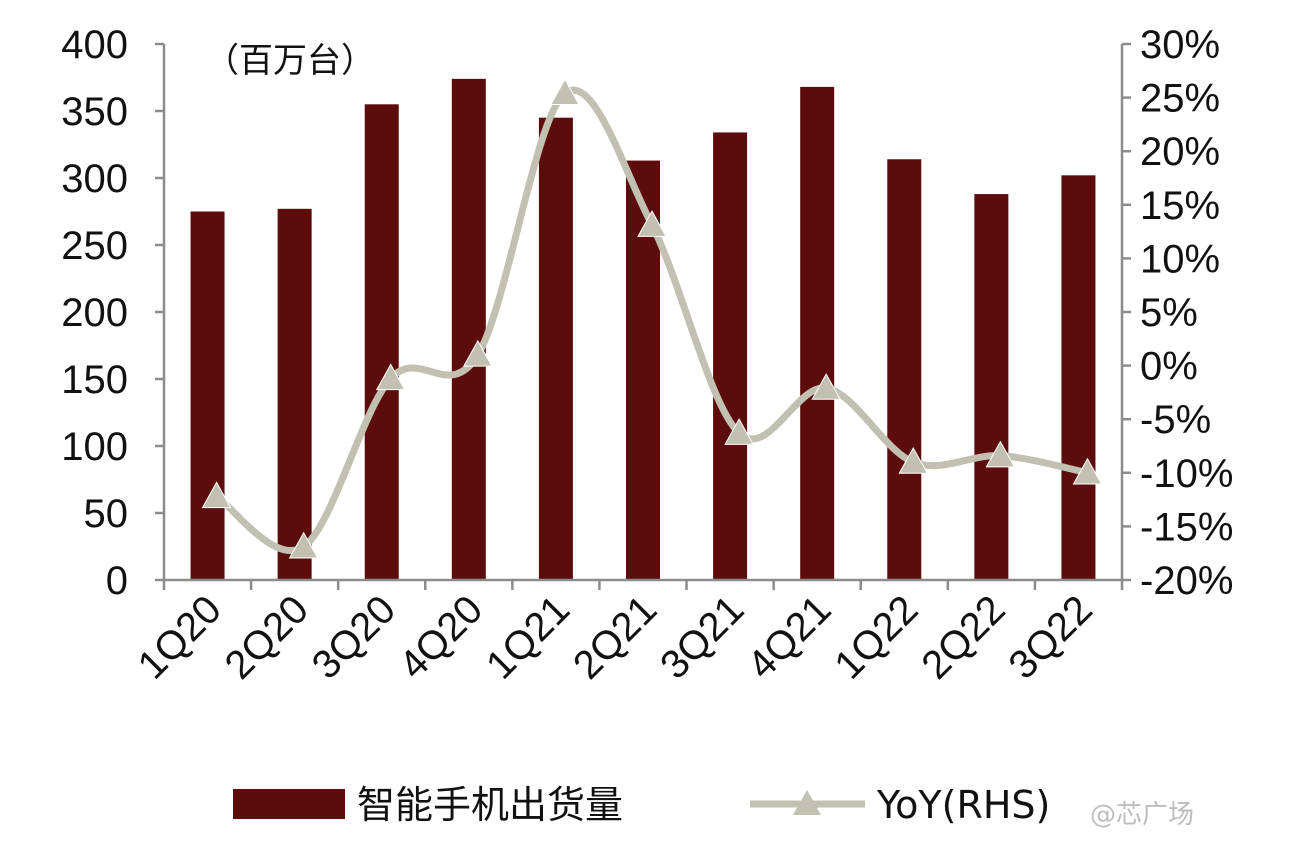  Describe the element at coordinates (1087, 471) in the screenshot. I see `yoy-point-3Q22` at that location.